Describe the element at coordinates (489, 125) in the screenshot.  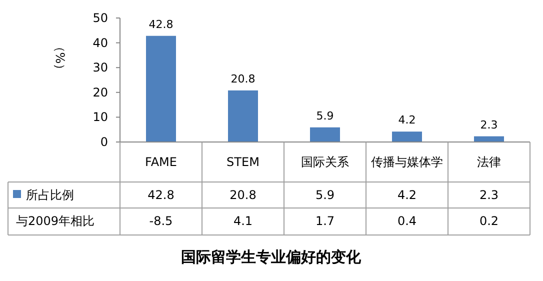
I see `data-label: 2.3` at that location.